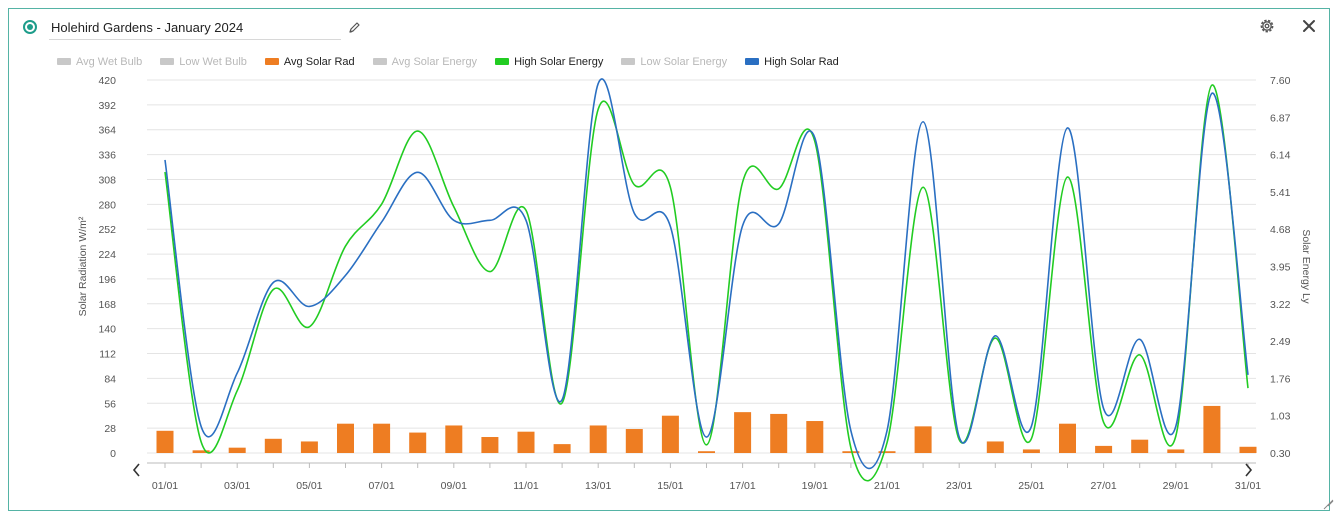  Describe the element at coordinates (1280, 379) in the screenshot. I see `y-tick-label-right: 1.76` at that location.